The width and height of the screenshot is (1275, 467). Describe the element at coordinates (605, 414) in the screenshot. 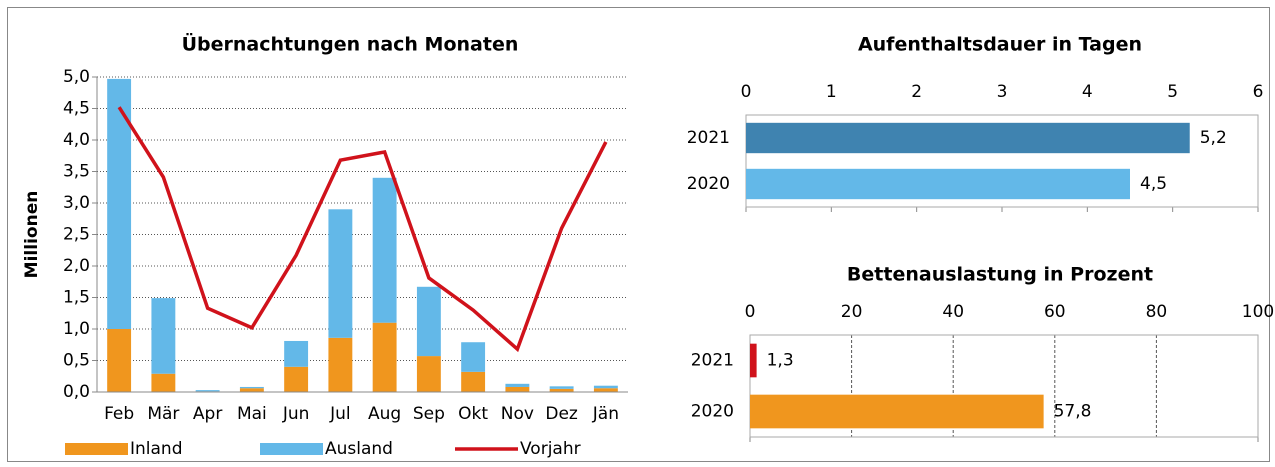

I see `x-tick-label: Jän` at that location.